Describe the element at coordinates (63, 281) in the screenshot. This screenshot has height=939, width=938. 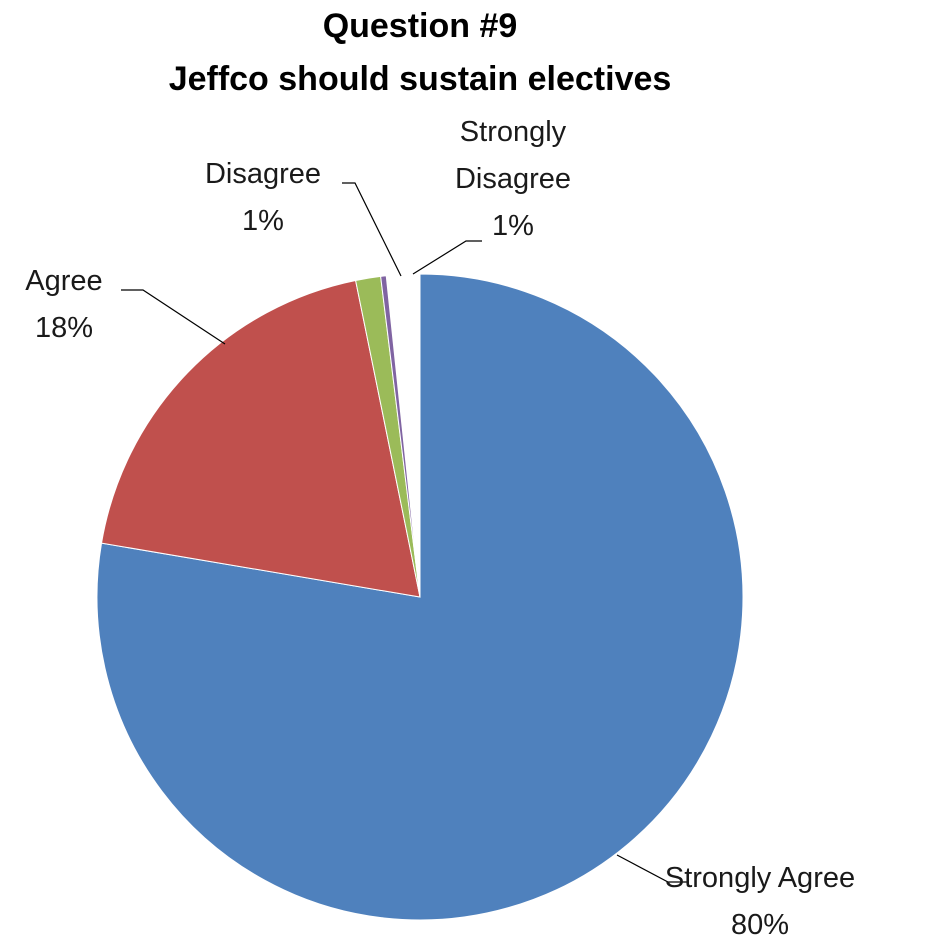
I see `data-category-label-agree: Agree` at that location.